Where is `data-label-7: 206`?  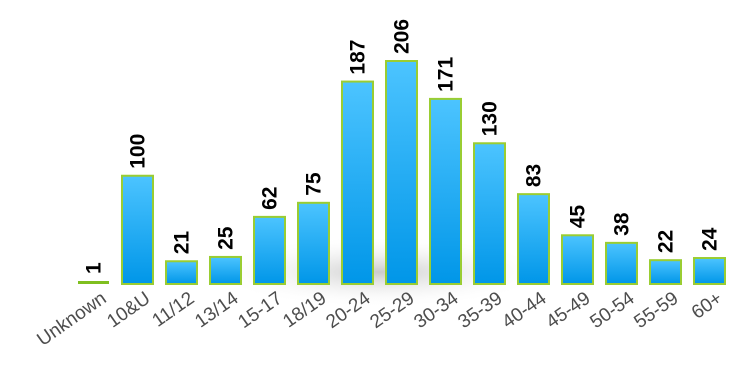
data-label-7: 206 is located at coordinates (402, 36).